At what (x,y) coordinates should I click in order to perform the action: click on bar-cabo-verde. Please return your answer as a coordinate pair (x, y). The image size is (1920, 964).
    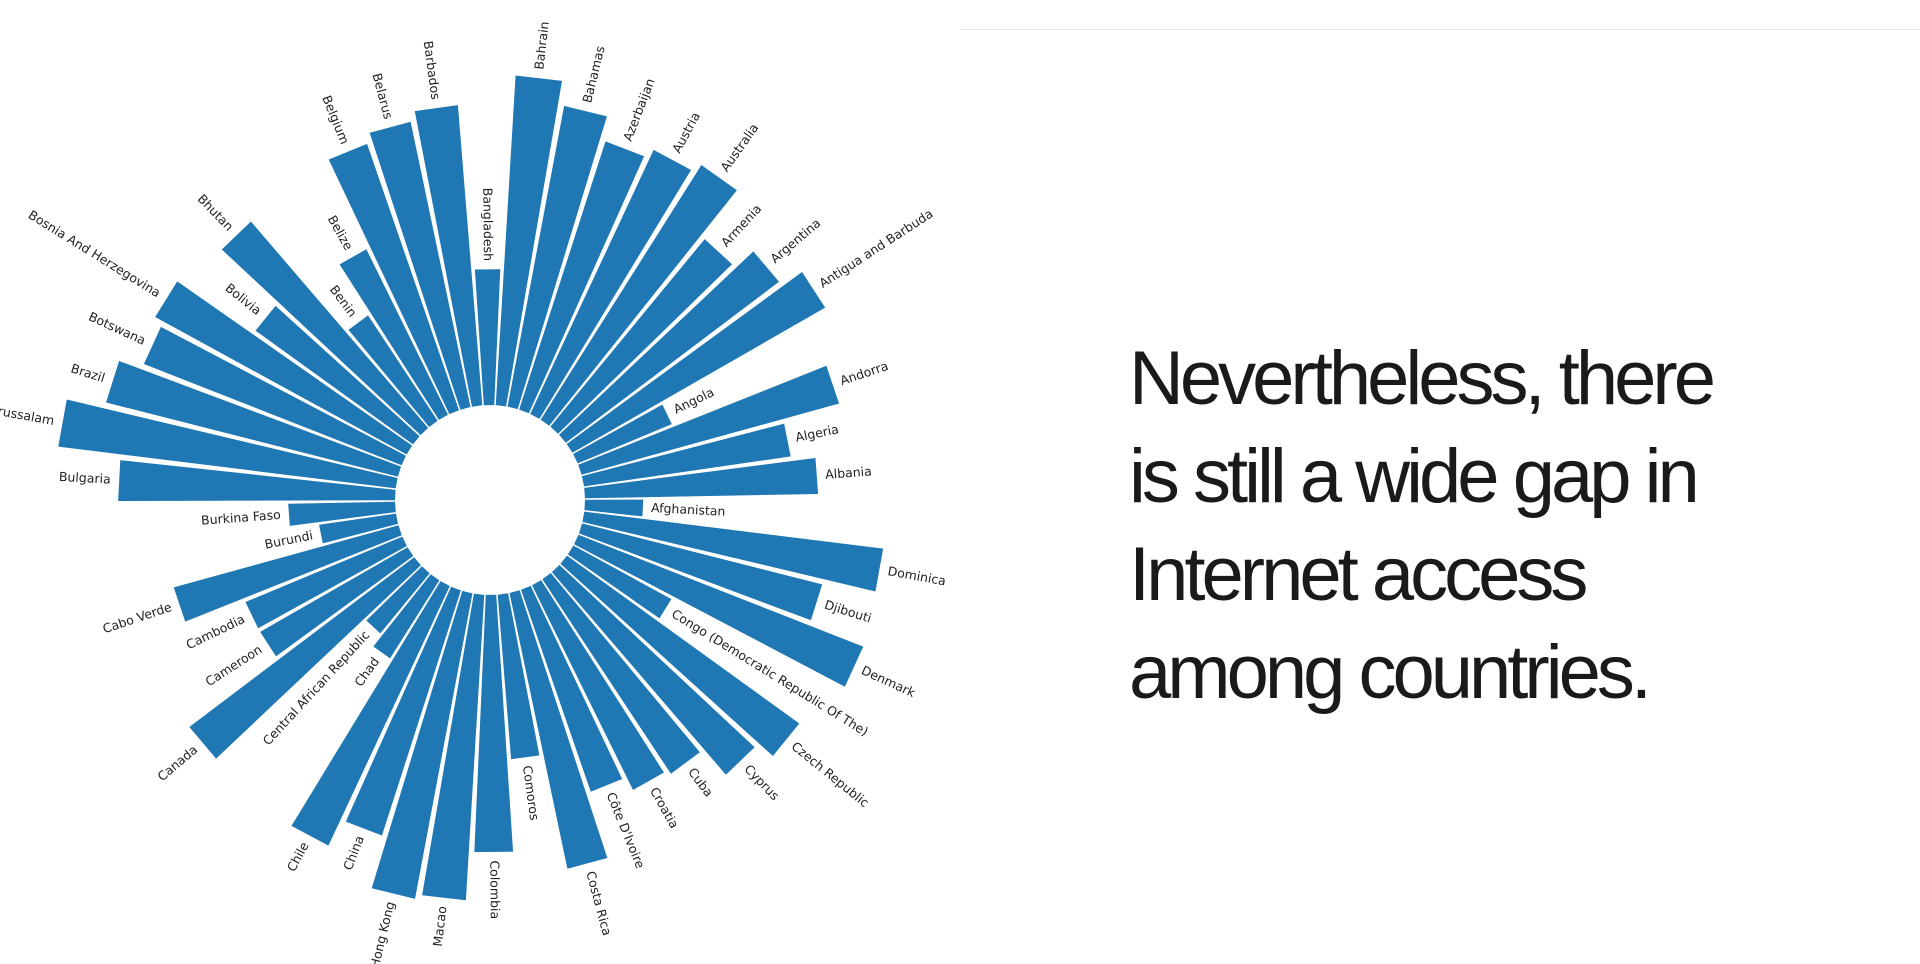
    Looking at the image, I should click on (287, 573).